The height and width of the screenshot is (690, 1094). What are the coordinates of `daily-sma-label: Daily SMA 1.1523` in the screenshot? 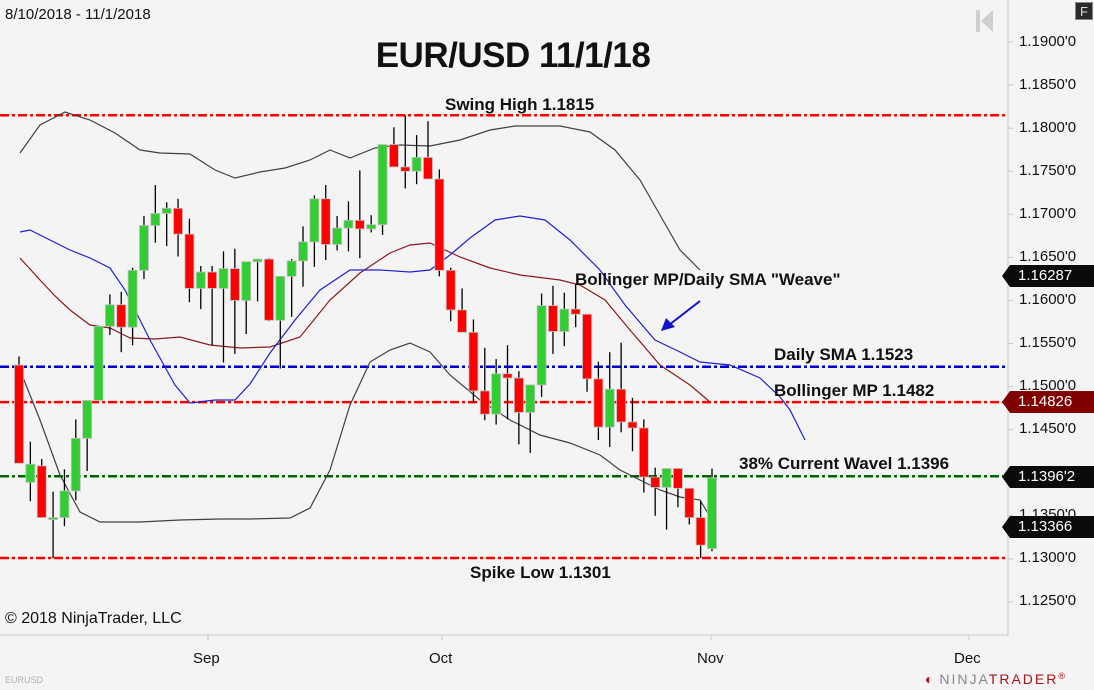 It's located at (844, 354).